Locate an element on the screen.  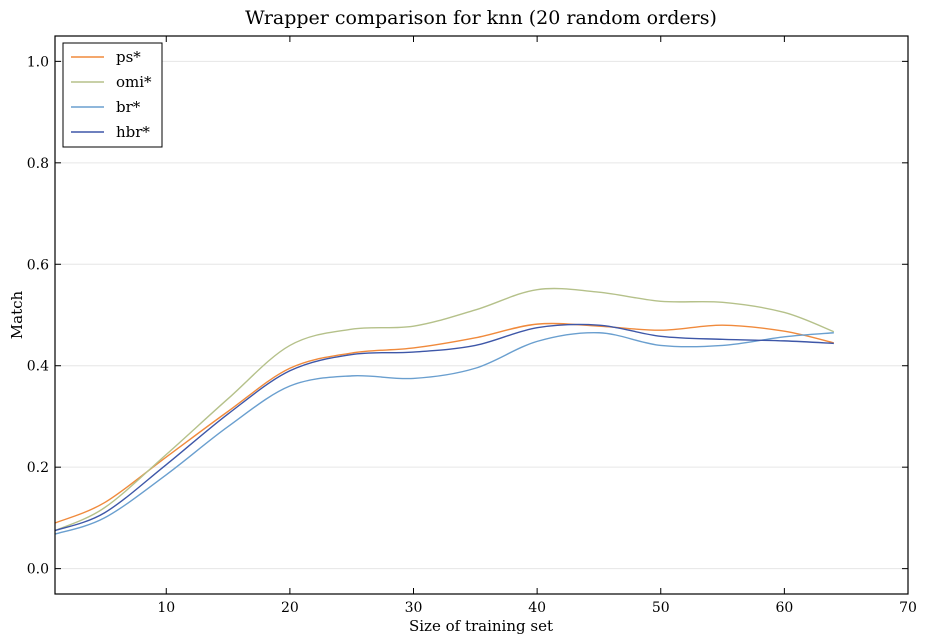
y-tick-label: 0.2 is located at coordinates (38, 468).